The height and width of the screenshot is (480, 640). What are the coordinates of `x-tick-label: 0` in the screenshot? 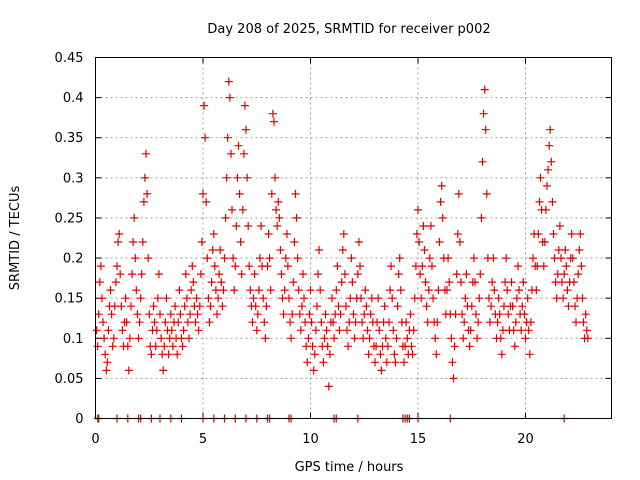 It's located at (95, 439).